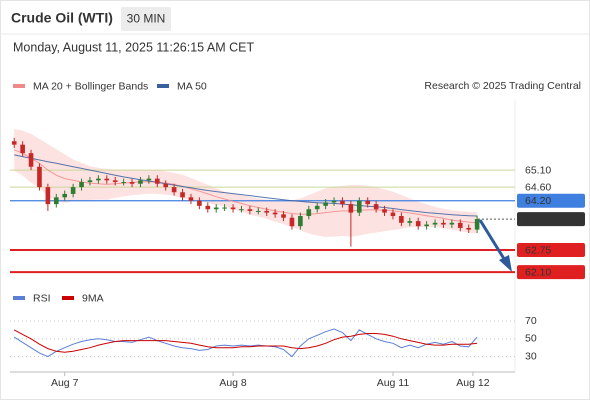 Image resolution: width=590 pixels, height=405 pixels. What do you see at coordinates (538, 272) in the screenshot?
I see `level-label: 62.10` at bounding box center [538, 272].